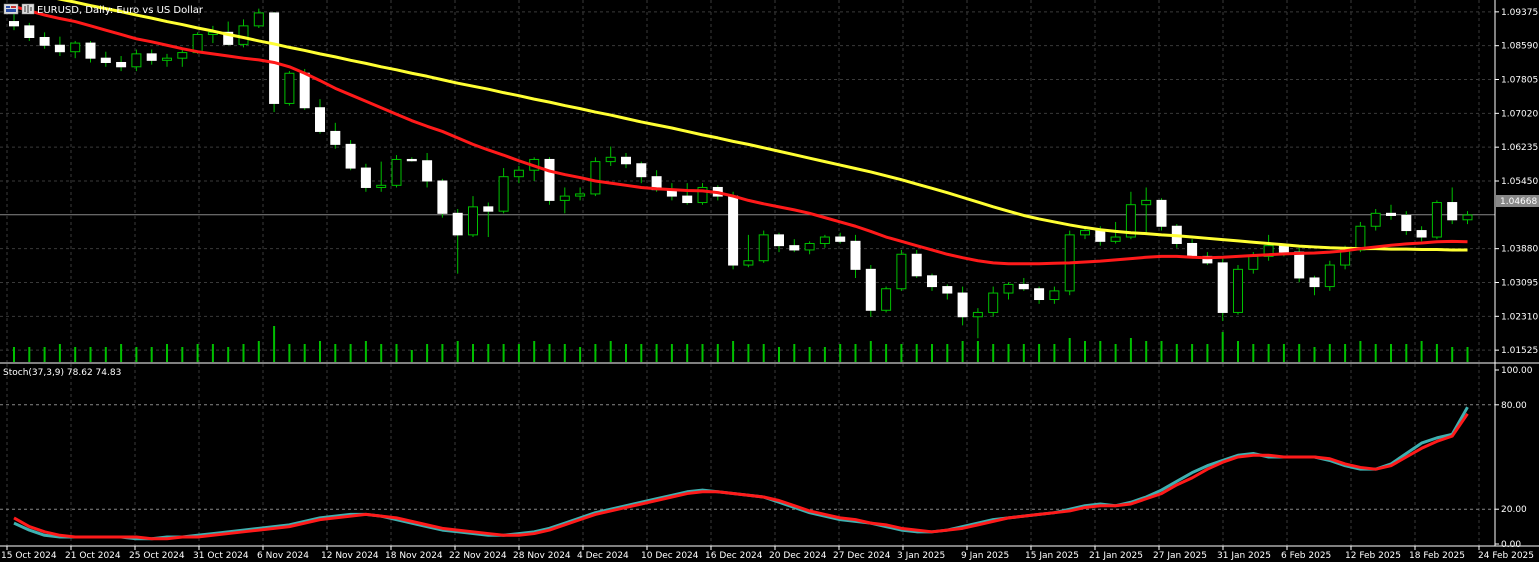 The width and height of the screenshot is (1539, 562). I want to click on date-tick-label: 21 Jan 2025, so click(1116, 556).